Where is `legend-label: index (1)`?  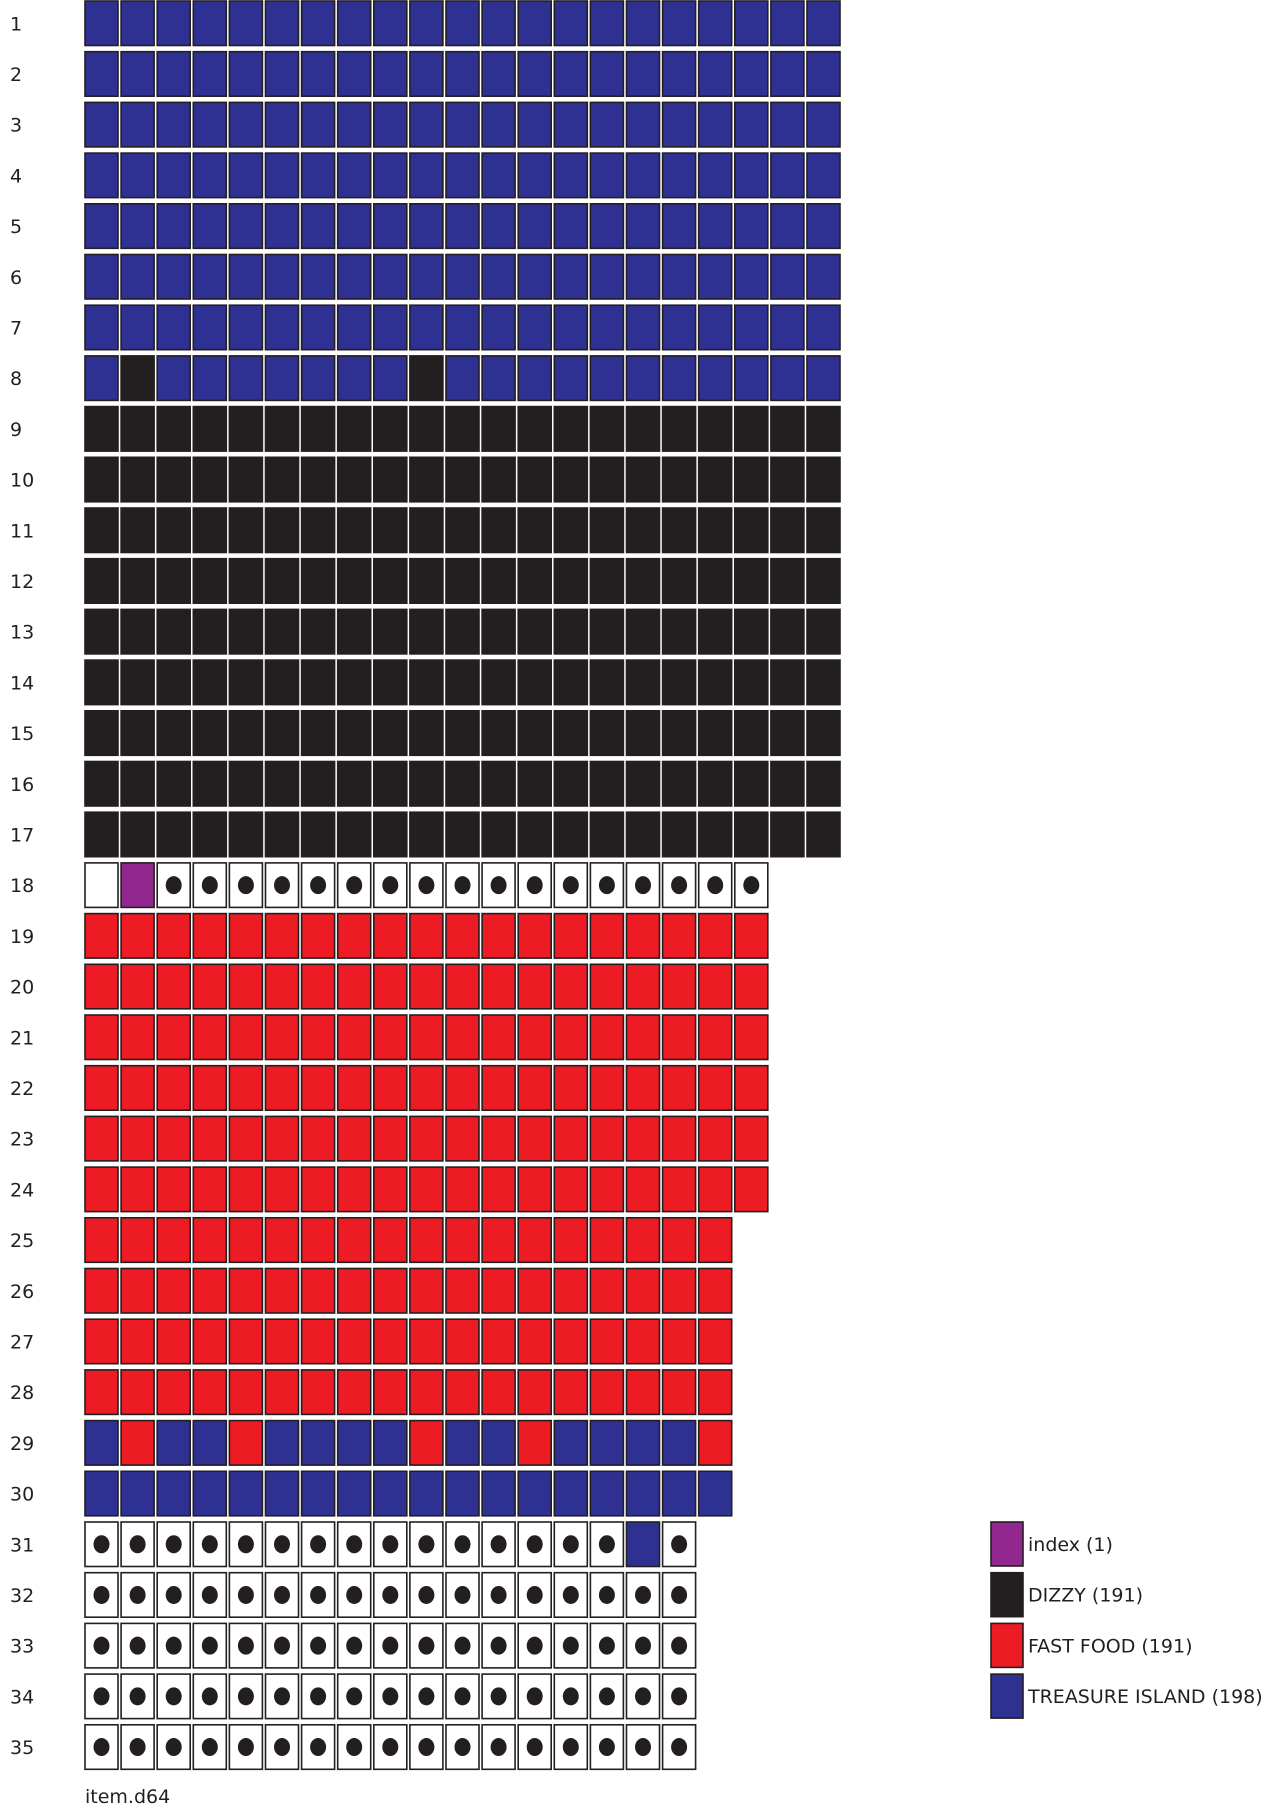
legend-label: index (1) is located at coordinates (1070, 1545).